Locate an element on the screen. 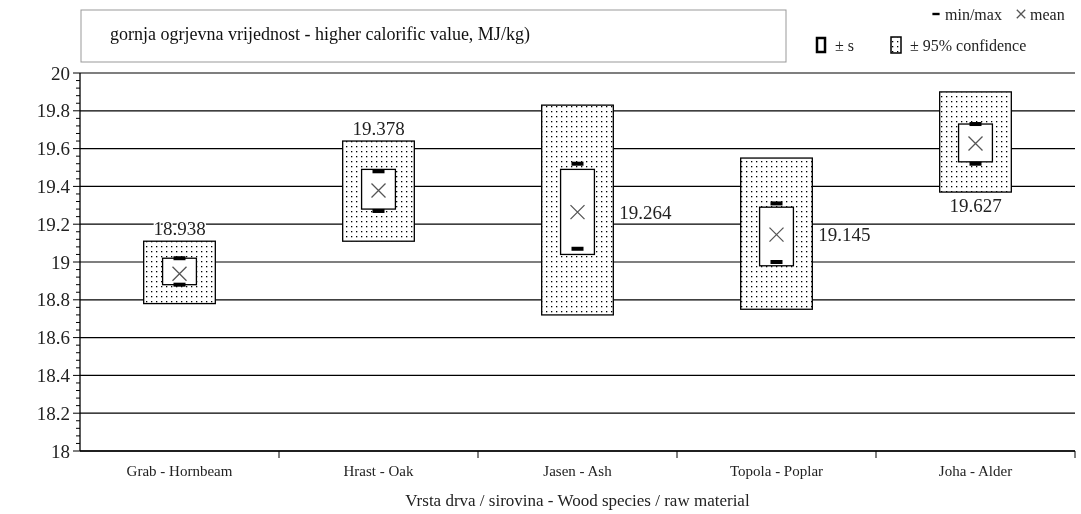 Image resolution: width=1081 pixels, height=514 pixels. data-label: 19.627 is located at coordinates (975, 206).